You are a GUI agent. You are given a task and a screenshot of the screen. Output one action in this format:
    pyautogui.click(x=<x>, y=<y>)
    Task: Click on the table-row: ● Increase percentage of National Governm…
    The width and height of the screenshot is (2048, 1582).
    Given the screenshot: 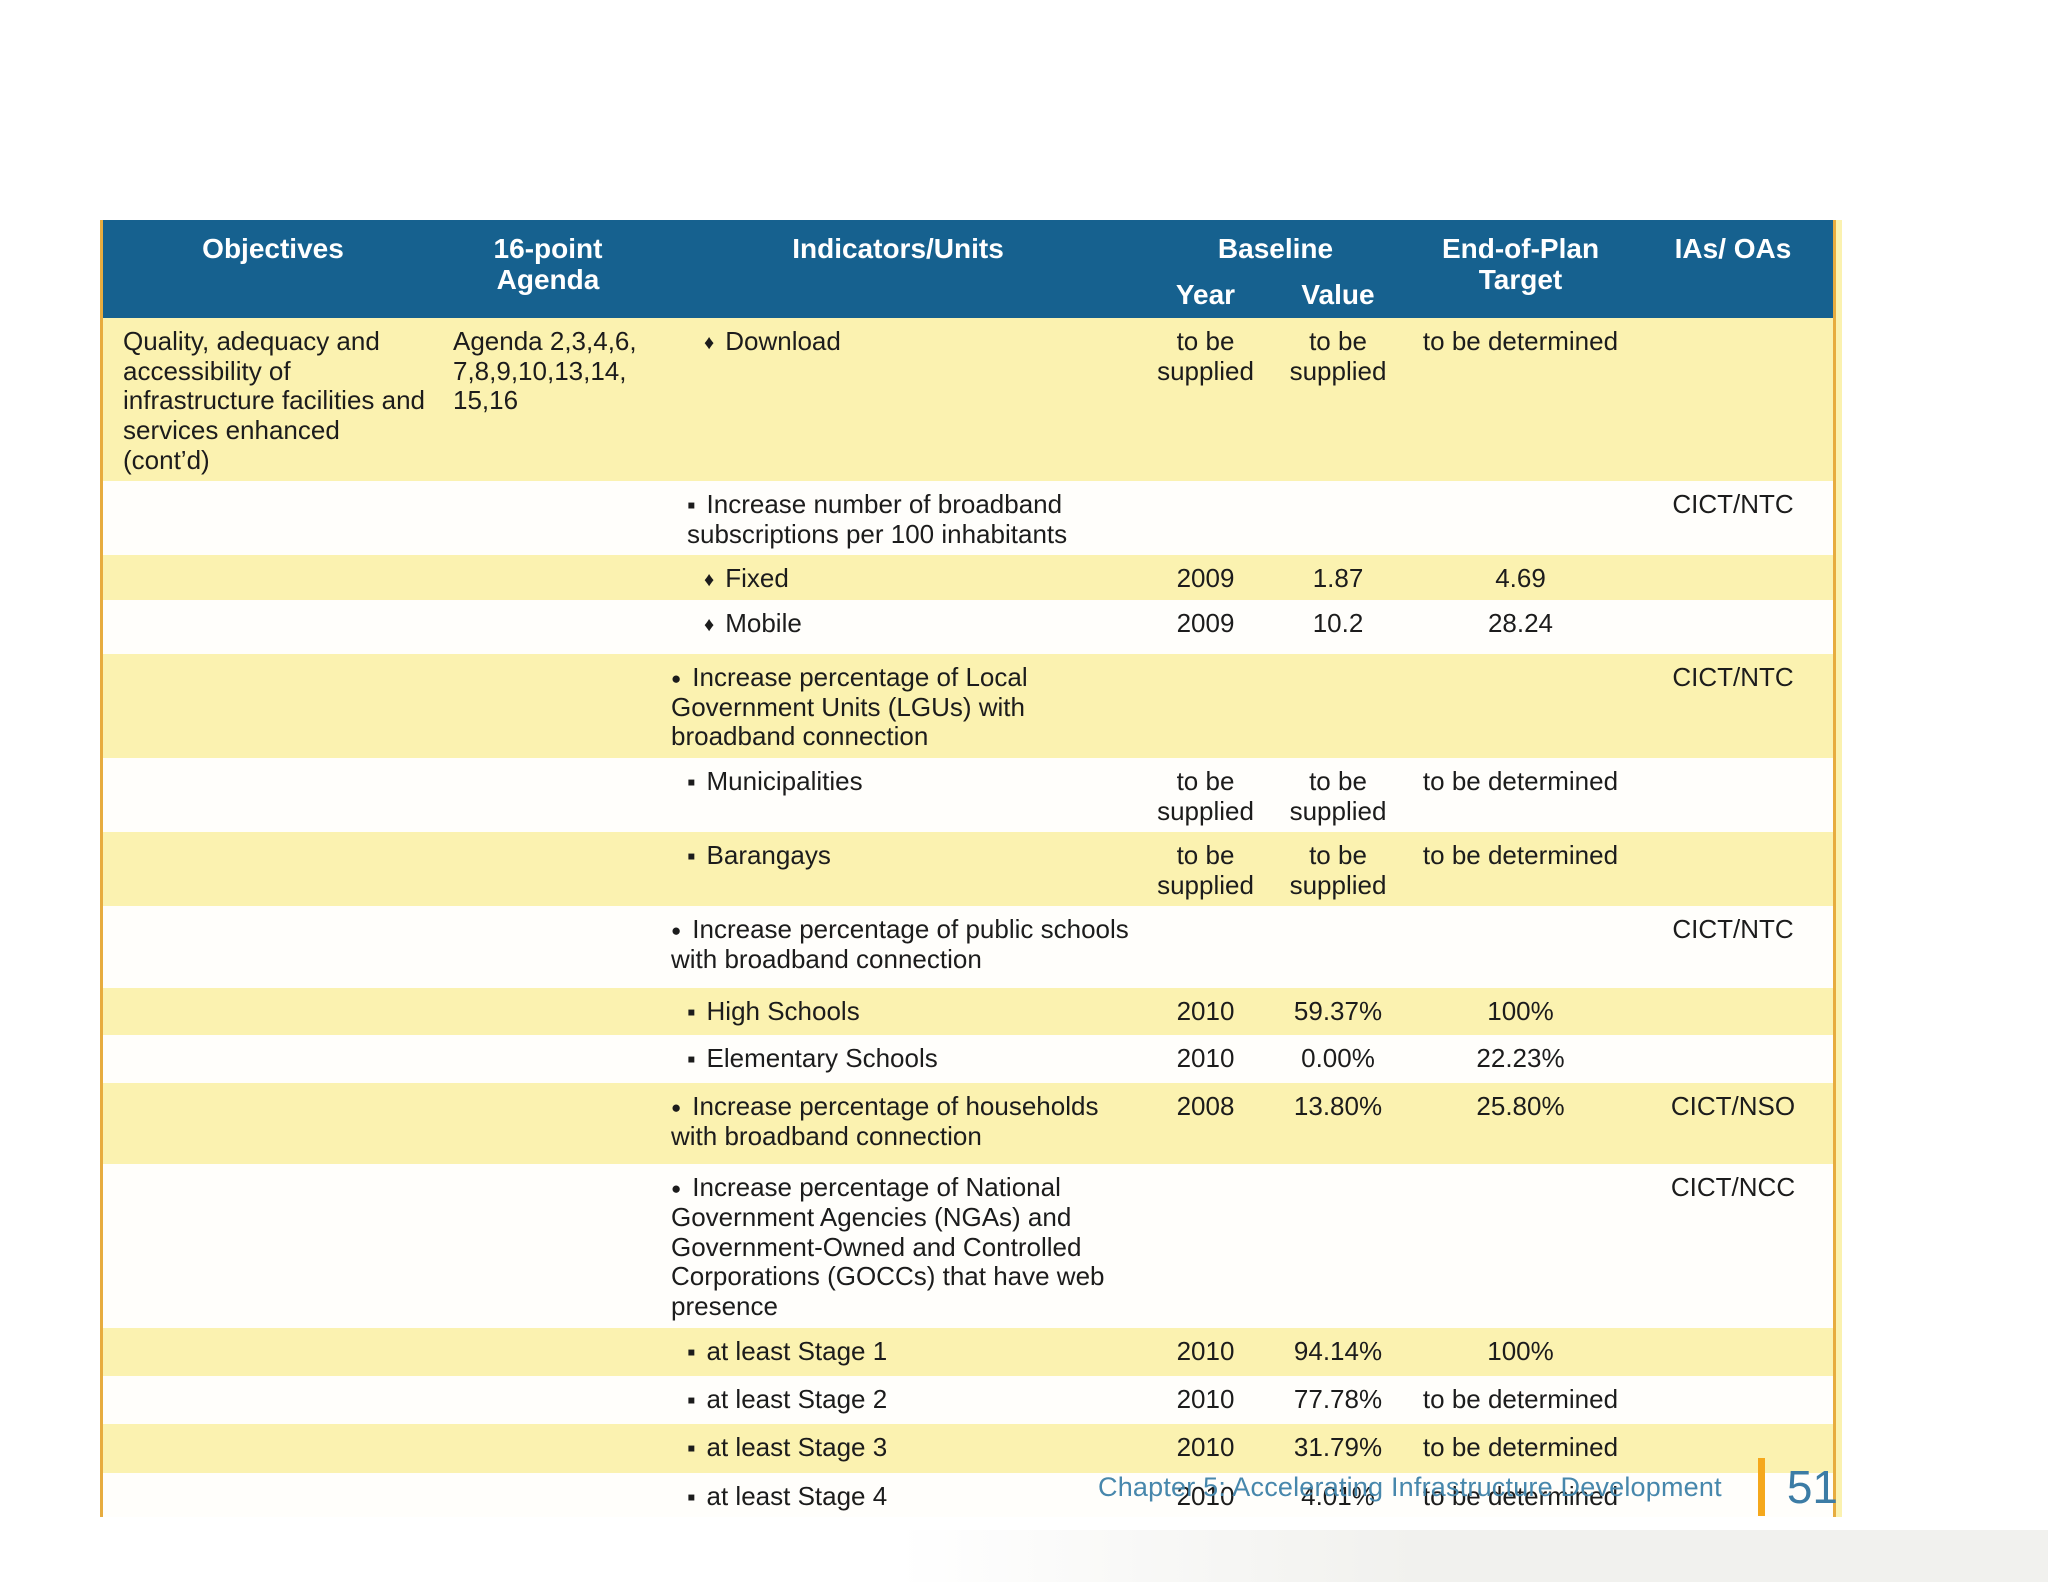 What is the action you would take?
    pyautogui.click(x=968, y=1246)
    